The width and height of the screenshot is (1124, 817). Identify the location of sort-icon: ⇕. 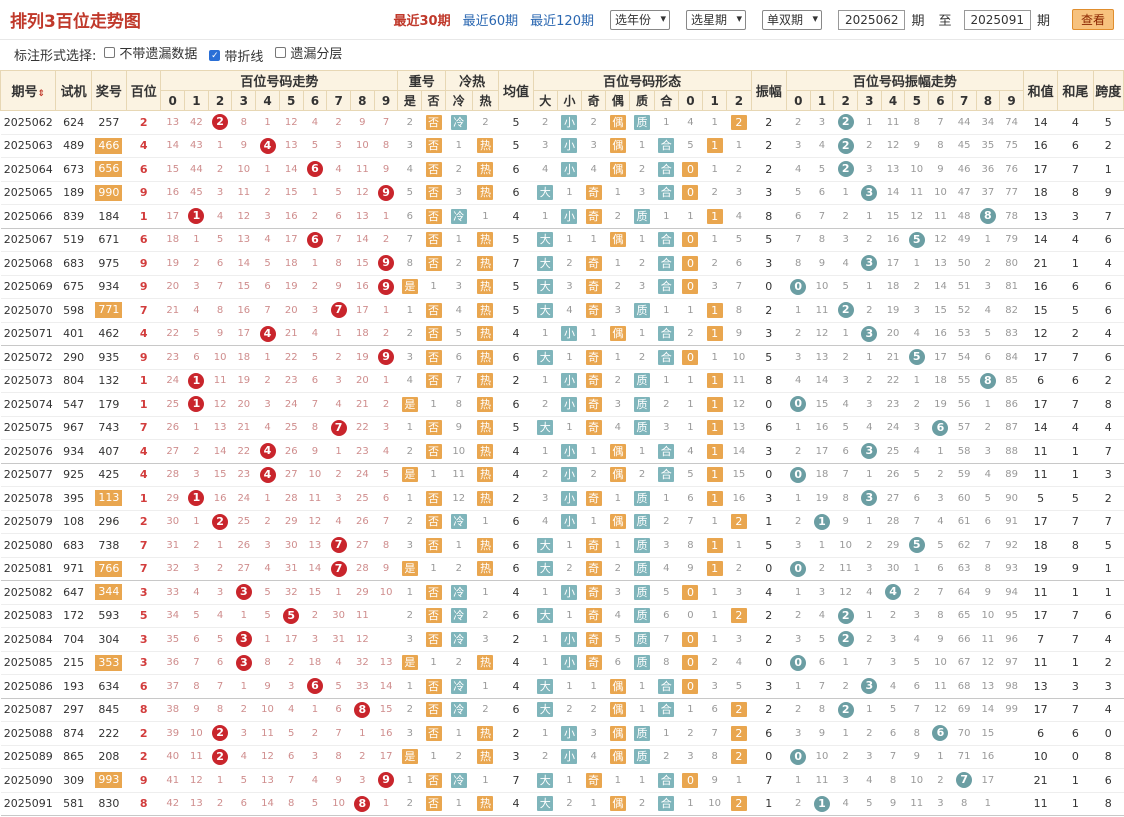
(41, 94).